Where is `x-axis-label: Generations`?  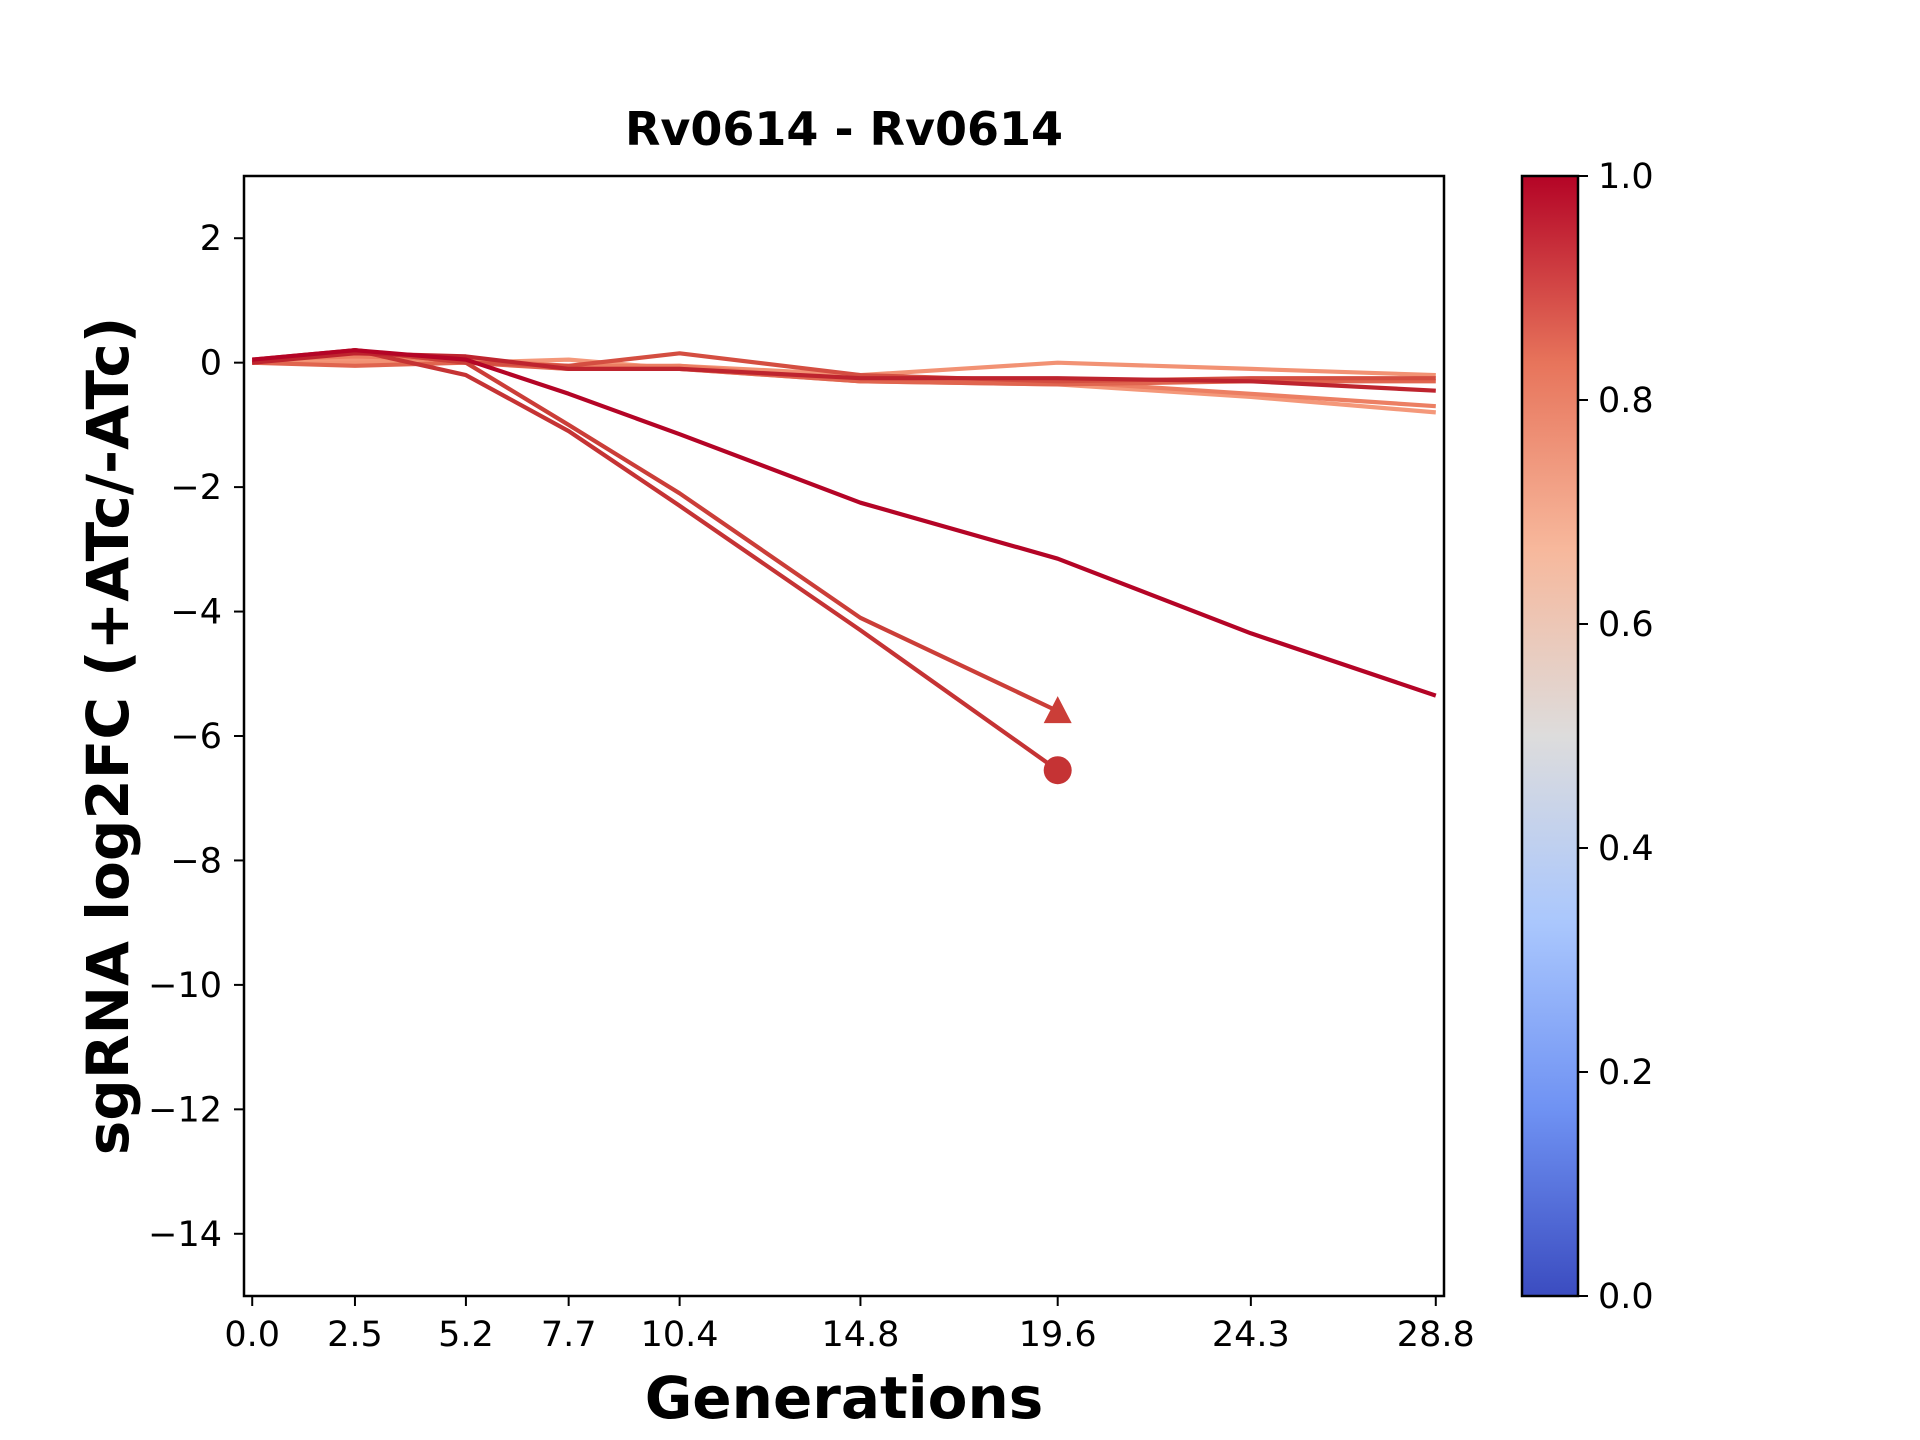 x-axis-label: Generations is located at coordinates (844, 1398).